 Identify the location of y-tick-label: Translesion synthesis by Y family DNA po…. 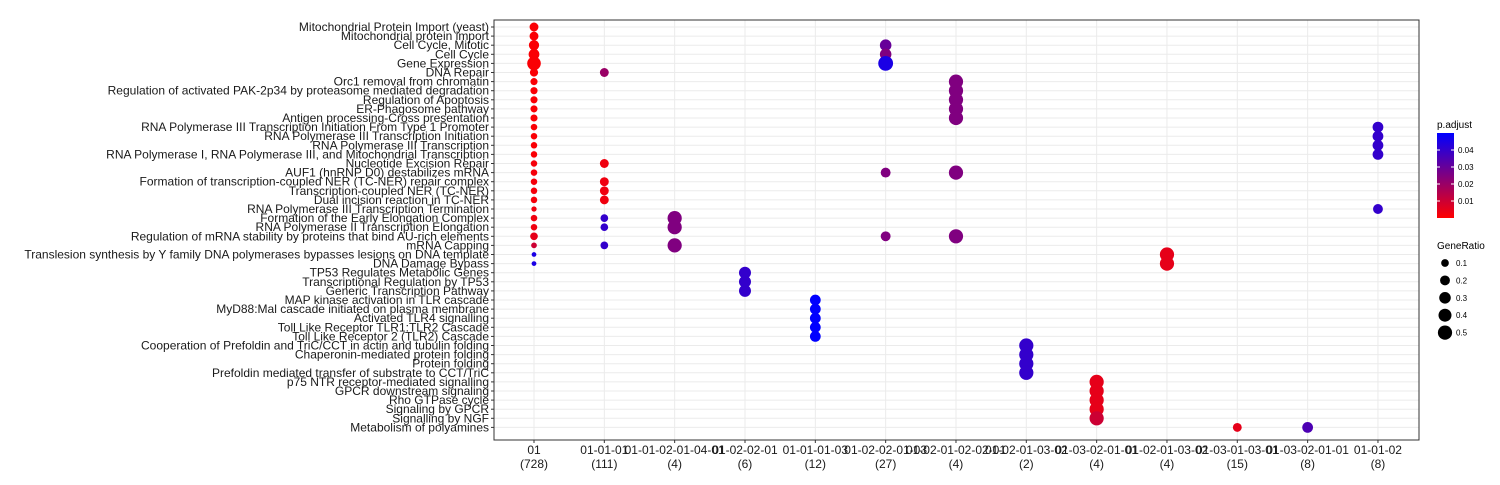
(256, 255).